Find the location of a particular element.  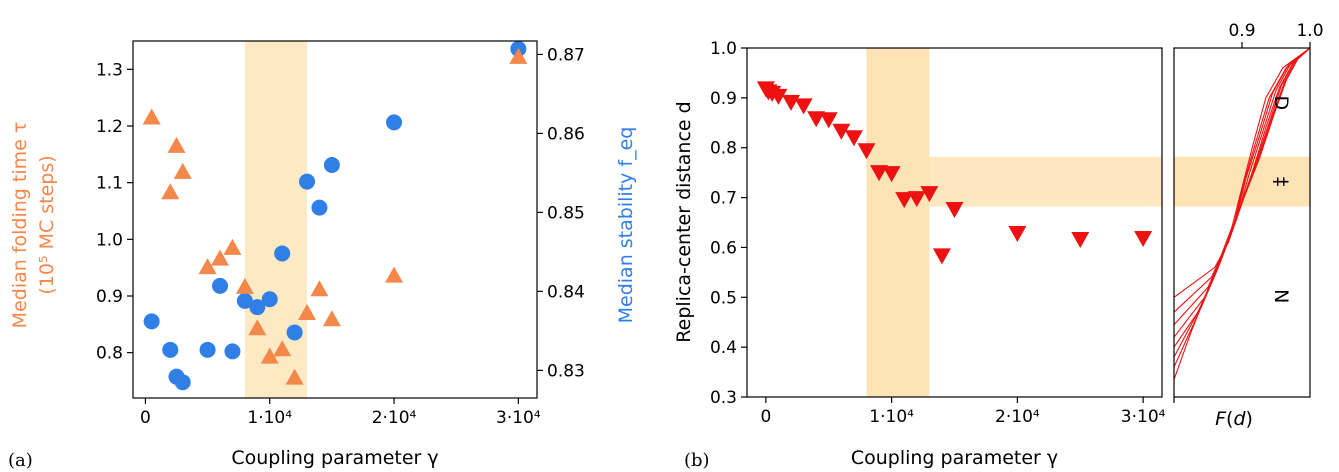

right-y-tick-label: 0.83 is located at coordinates (566, 371).